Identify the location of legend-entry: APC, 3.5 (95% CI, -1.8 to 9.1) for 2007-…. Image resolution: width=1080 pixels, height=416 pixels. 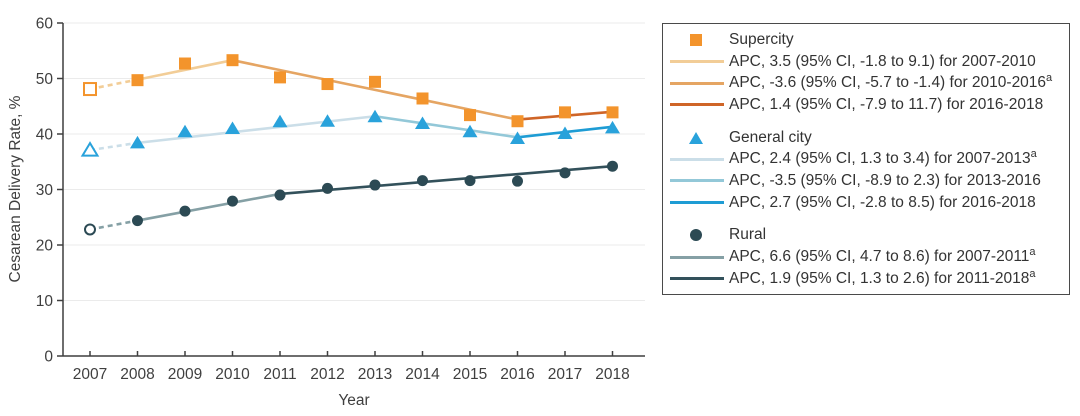
(866, 62).